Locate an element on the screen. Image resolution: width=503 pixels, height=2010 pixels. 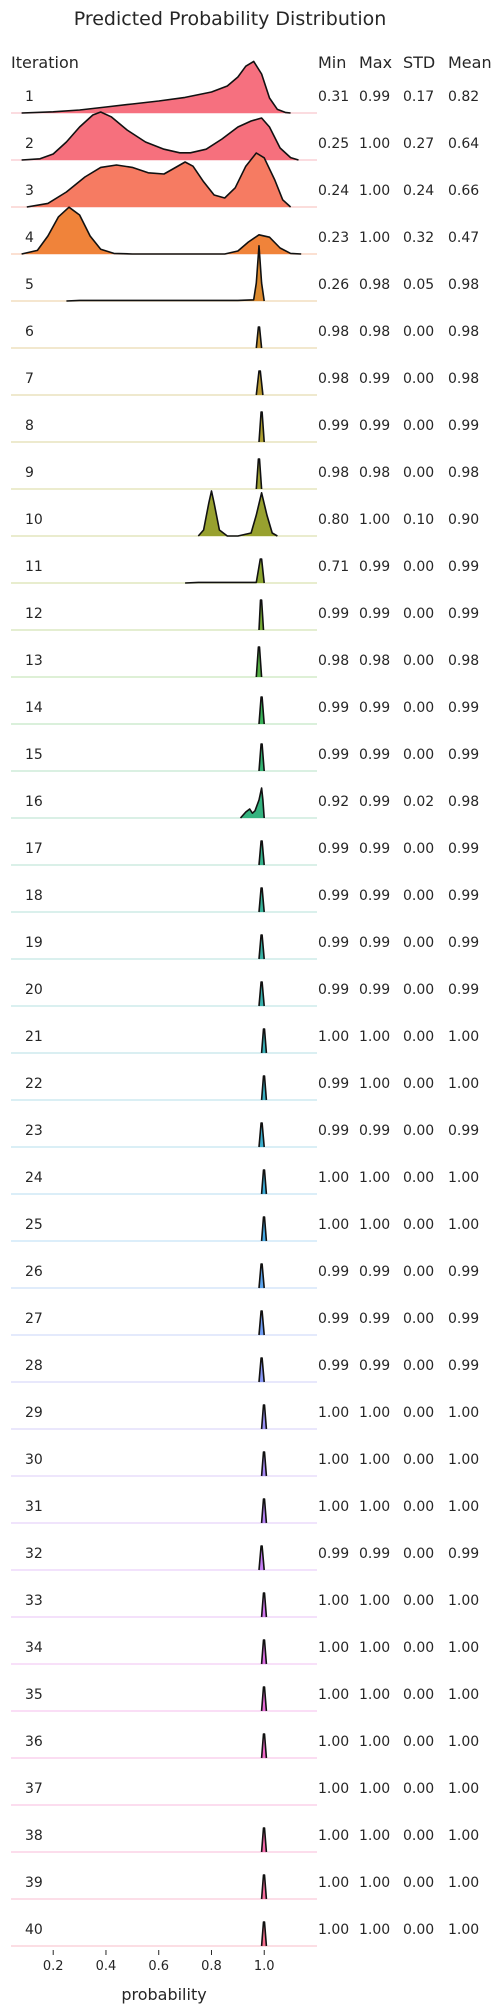
iteration-label: 3 is located at coordinates (29, 191).